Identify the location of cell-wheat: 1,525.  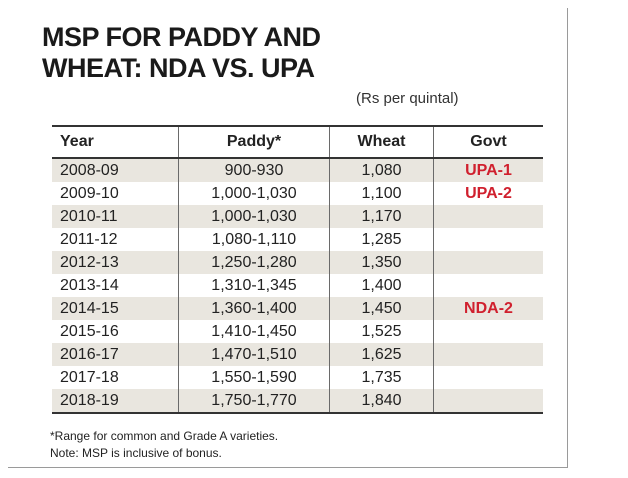
(381, 331).